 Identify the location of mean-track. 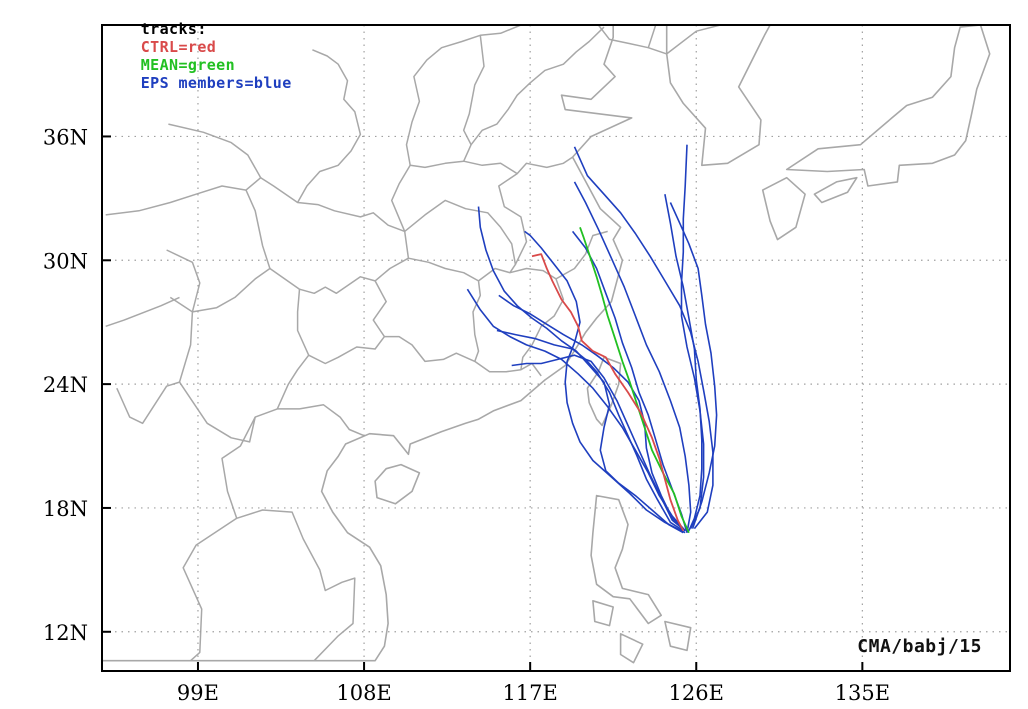
(634, 380).